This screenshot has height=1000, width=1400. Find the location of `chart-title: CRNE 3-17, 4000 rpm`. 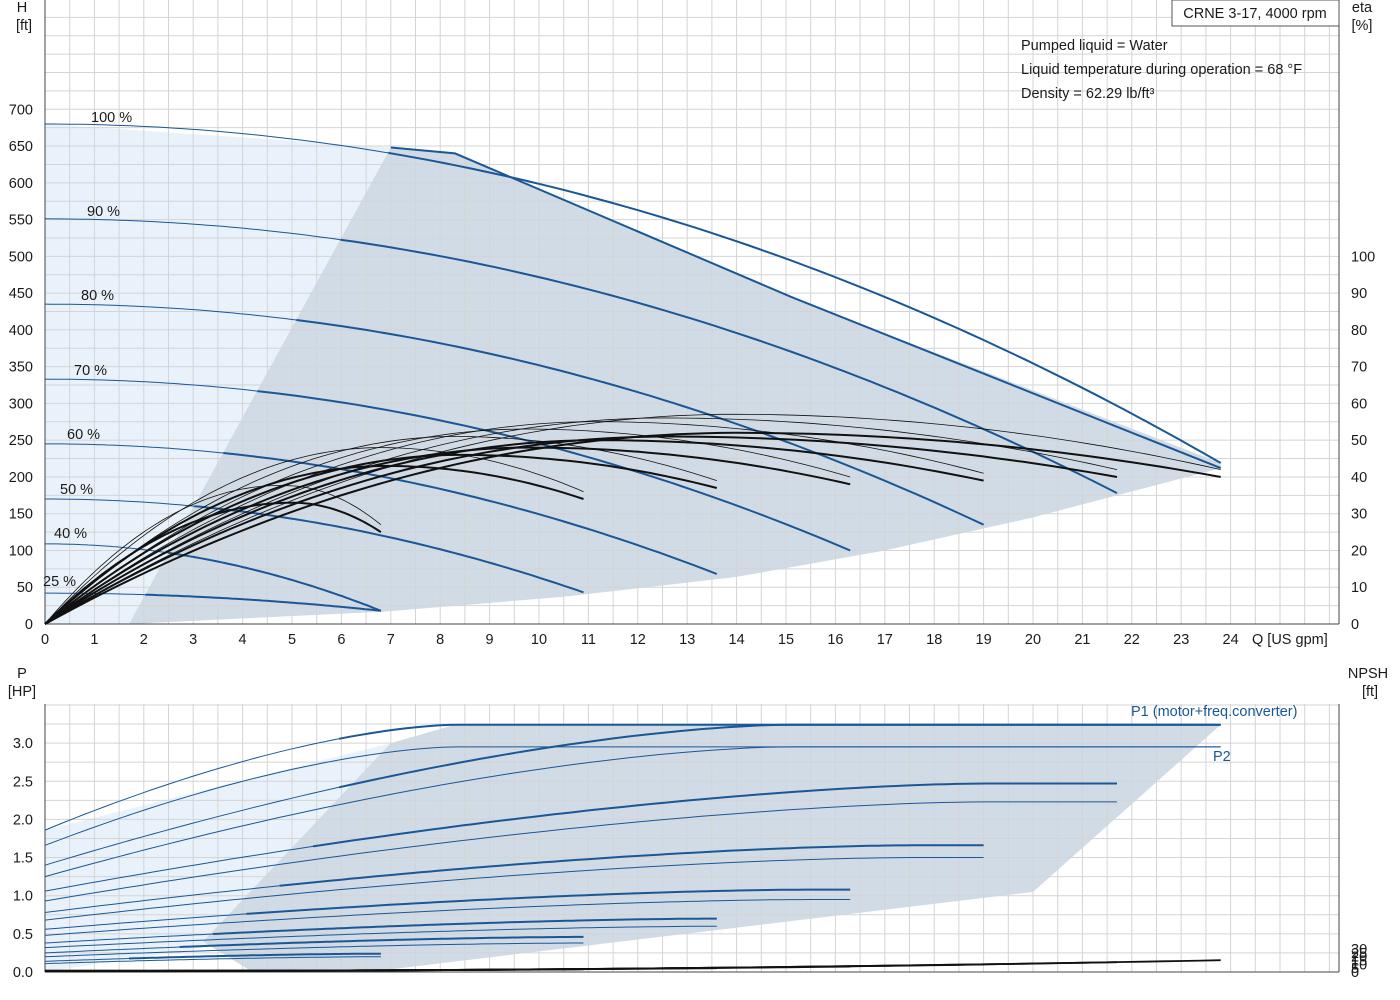

chart-title: CRNE 3-17, 4000 rpm is located at coordinates (1254, 14).